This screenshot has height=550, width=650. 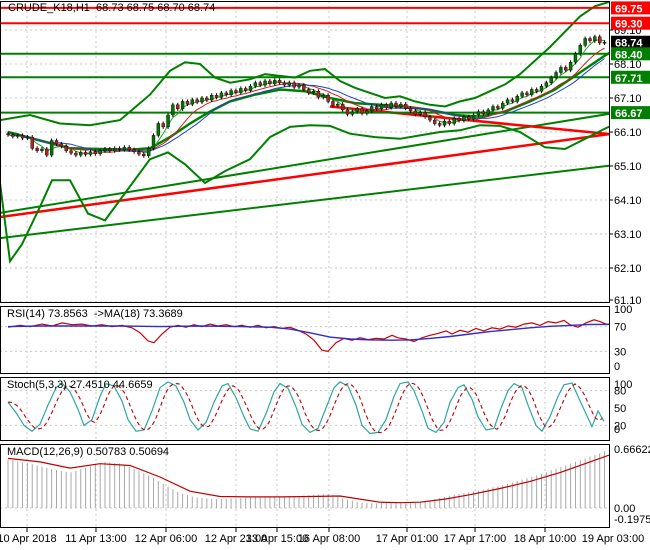 I want to click on time-axis-label: 13 Apr 15:00, so click(x=277, y=539).